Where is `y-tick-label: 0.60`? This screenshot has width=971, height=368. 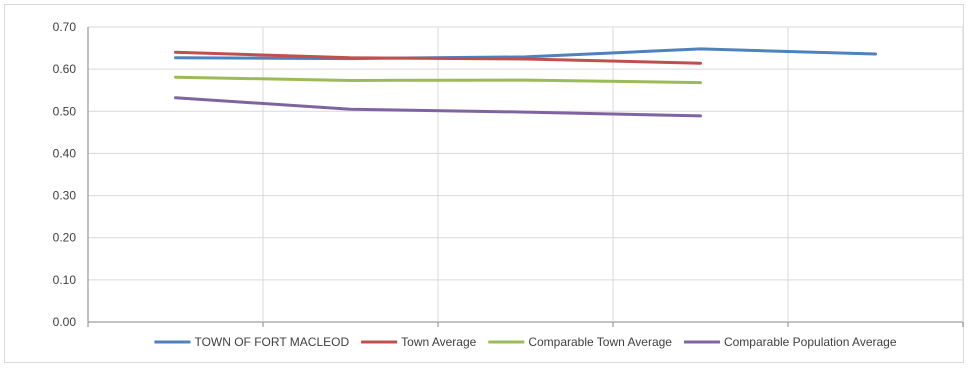
y-tick-label: 0.60 is located at coordinates (65, 69).